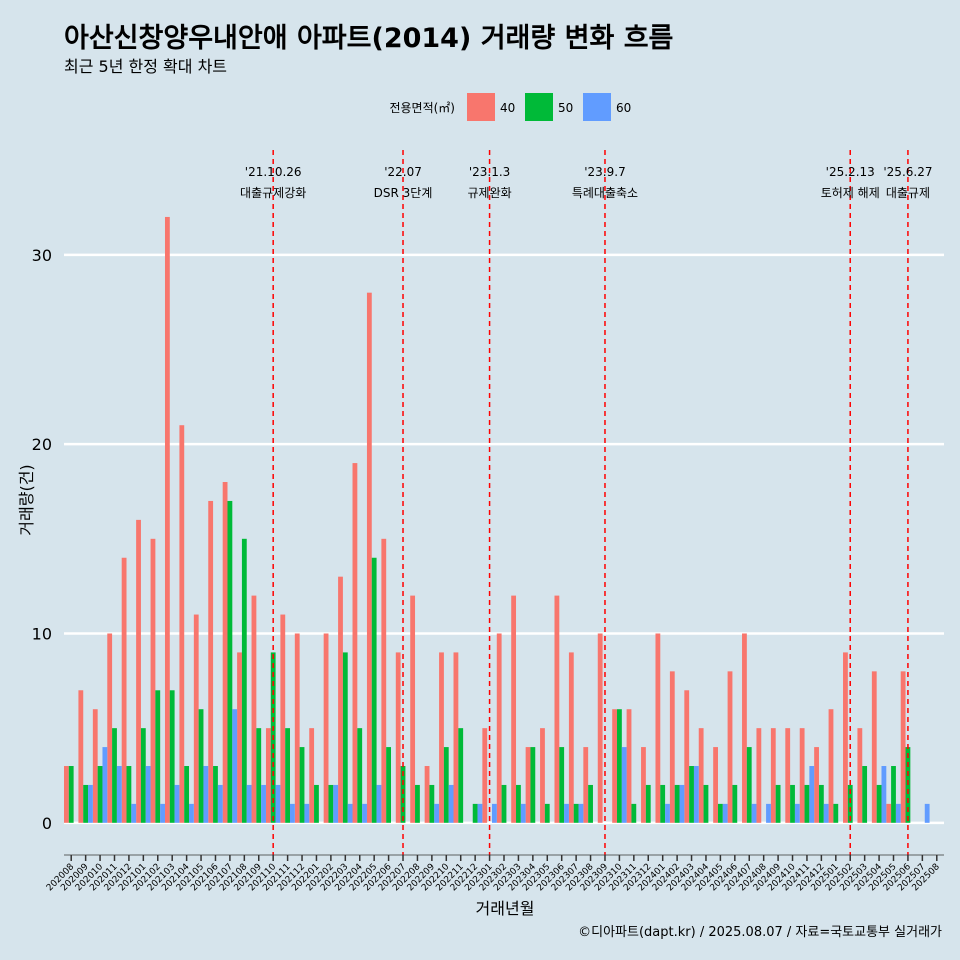  What do you see at coordinates (26, 499) in the screenshot?
I see `y-axis-title: 거래량(건)` at bounding box center [26, 499].